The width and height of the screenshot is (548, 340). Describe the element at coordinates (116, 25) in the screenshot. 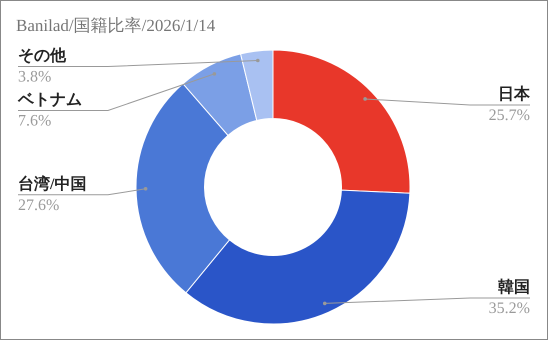

I see `chart-title: Banilad/国籍比率/2026/1/14` at that location.